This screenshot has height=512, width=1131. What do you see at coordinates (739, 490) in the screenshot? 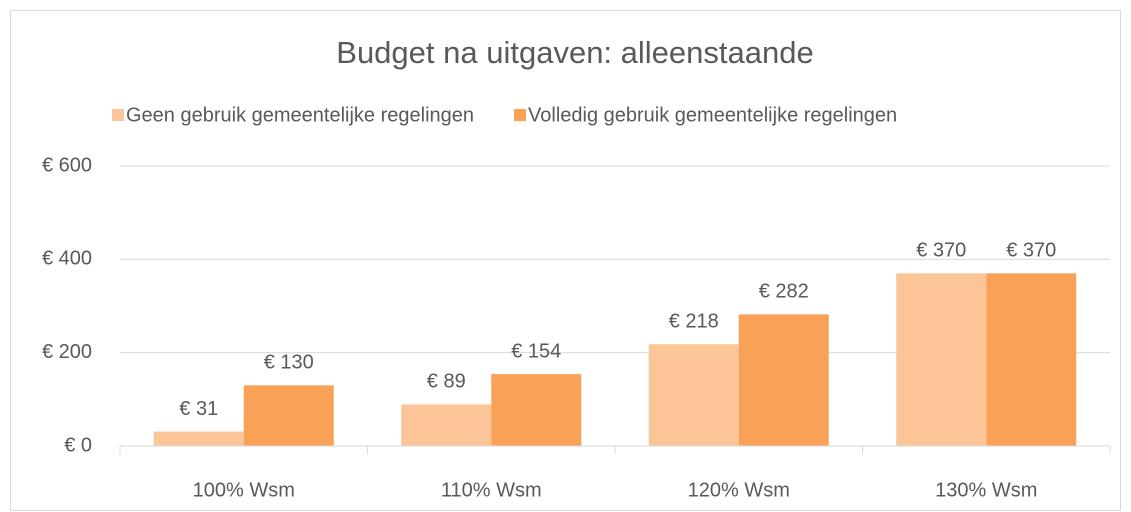
I see `x-tick-label: 120% Wsm` at bounding box center [739, 490].